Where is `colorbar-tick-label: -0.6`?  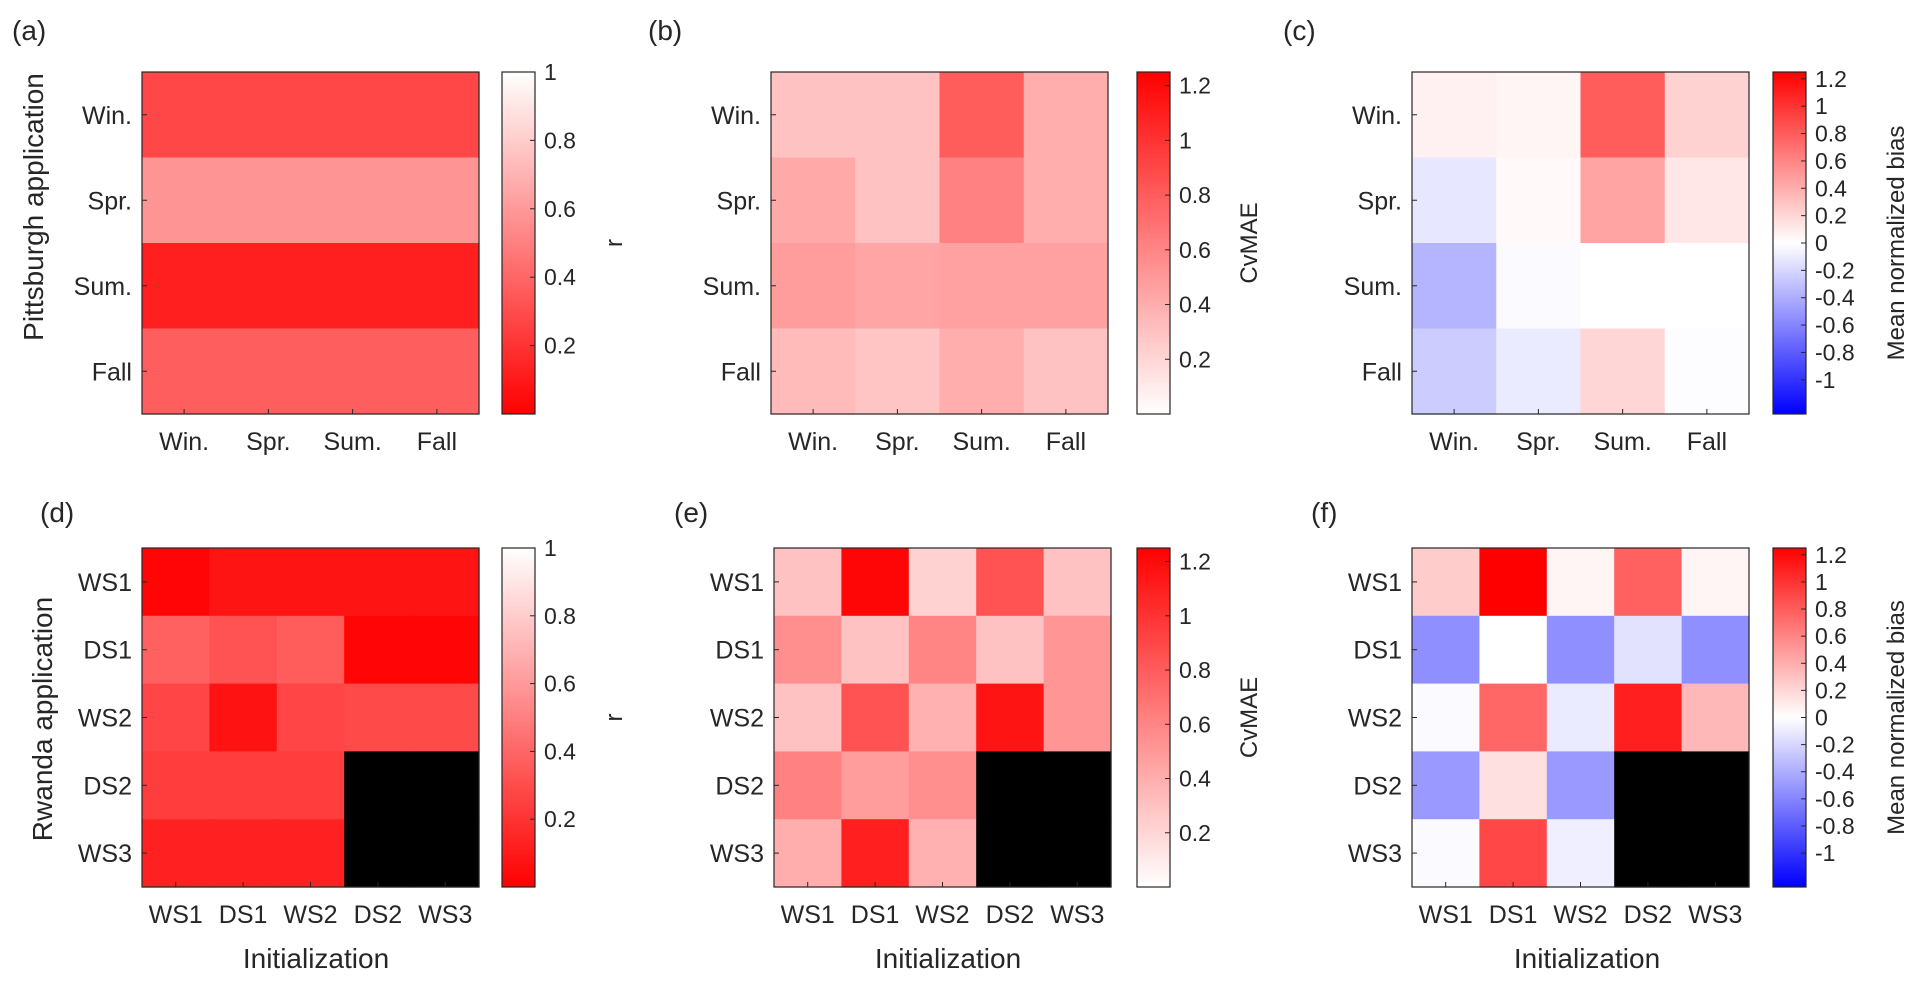
colorbar-tick-label: -0.6 is located at coordinates (1835, 799).